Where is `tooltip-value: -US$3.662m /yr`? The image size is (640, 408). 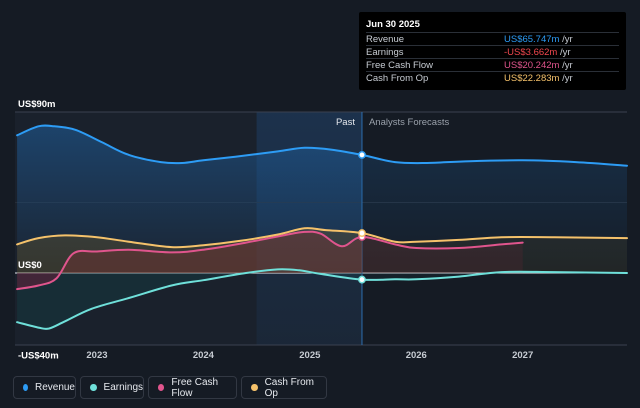 tooltip-value: -US$3.662m /yr is located at coordinates (537, 52).